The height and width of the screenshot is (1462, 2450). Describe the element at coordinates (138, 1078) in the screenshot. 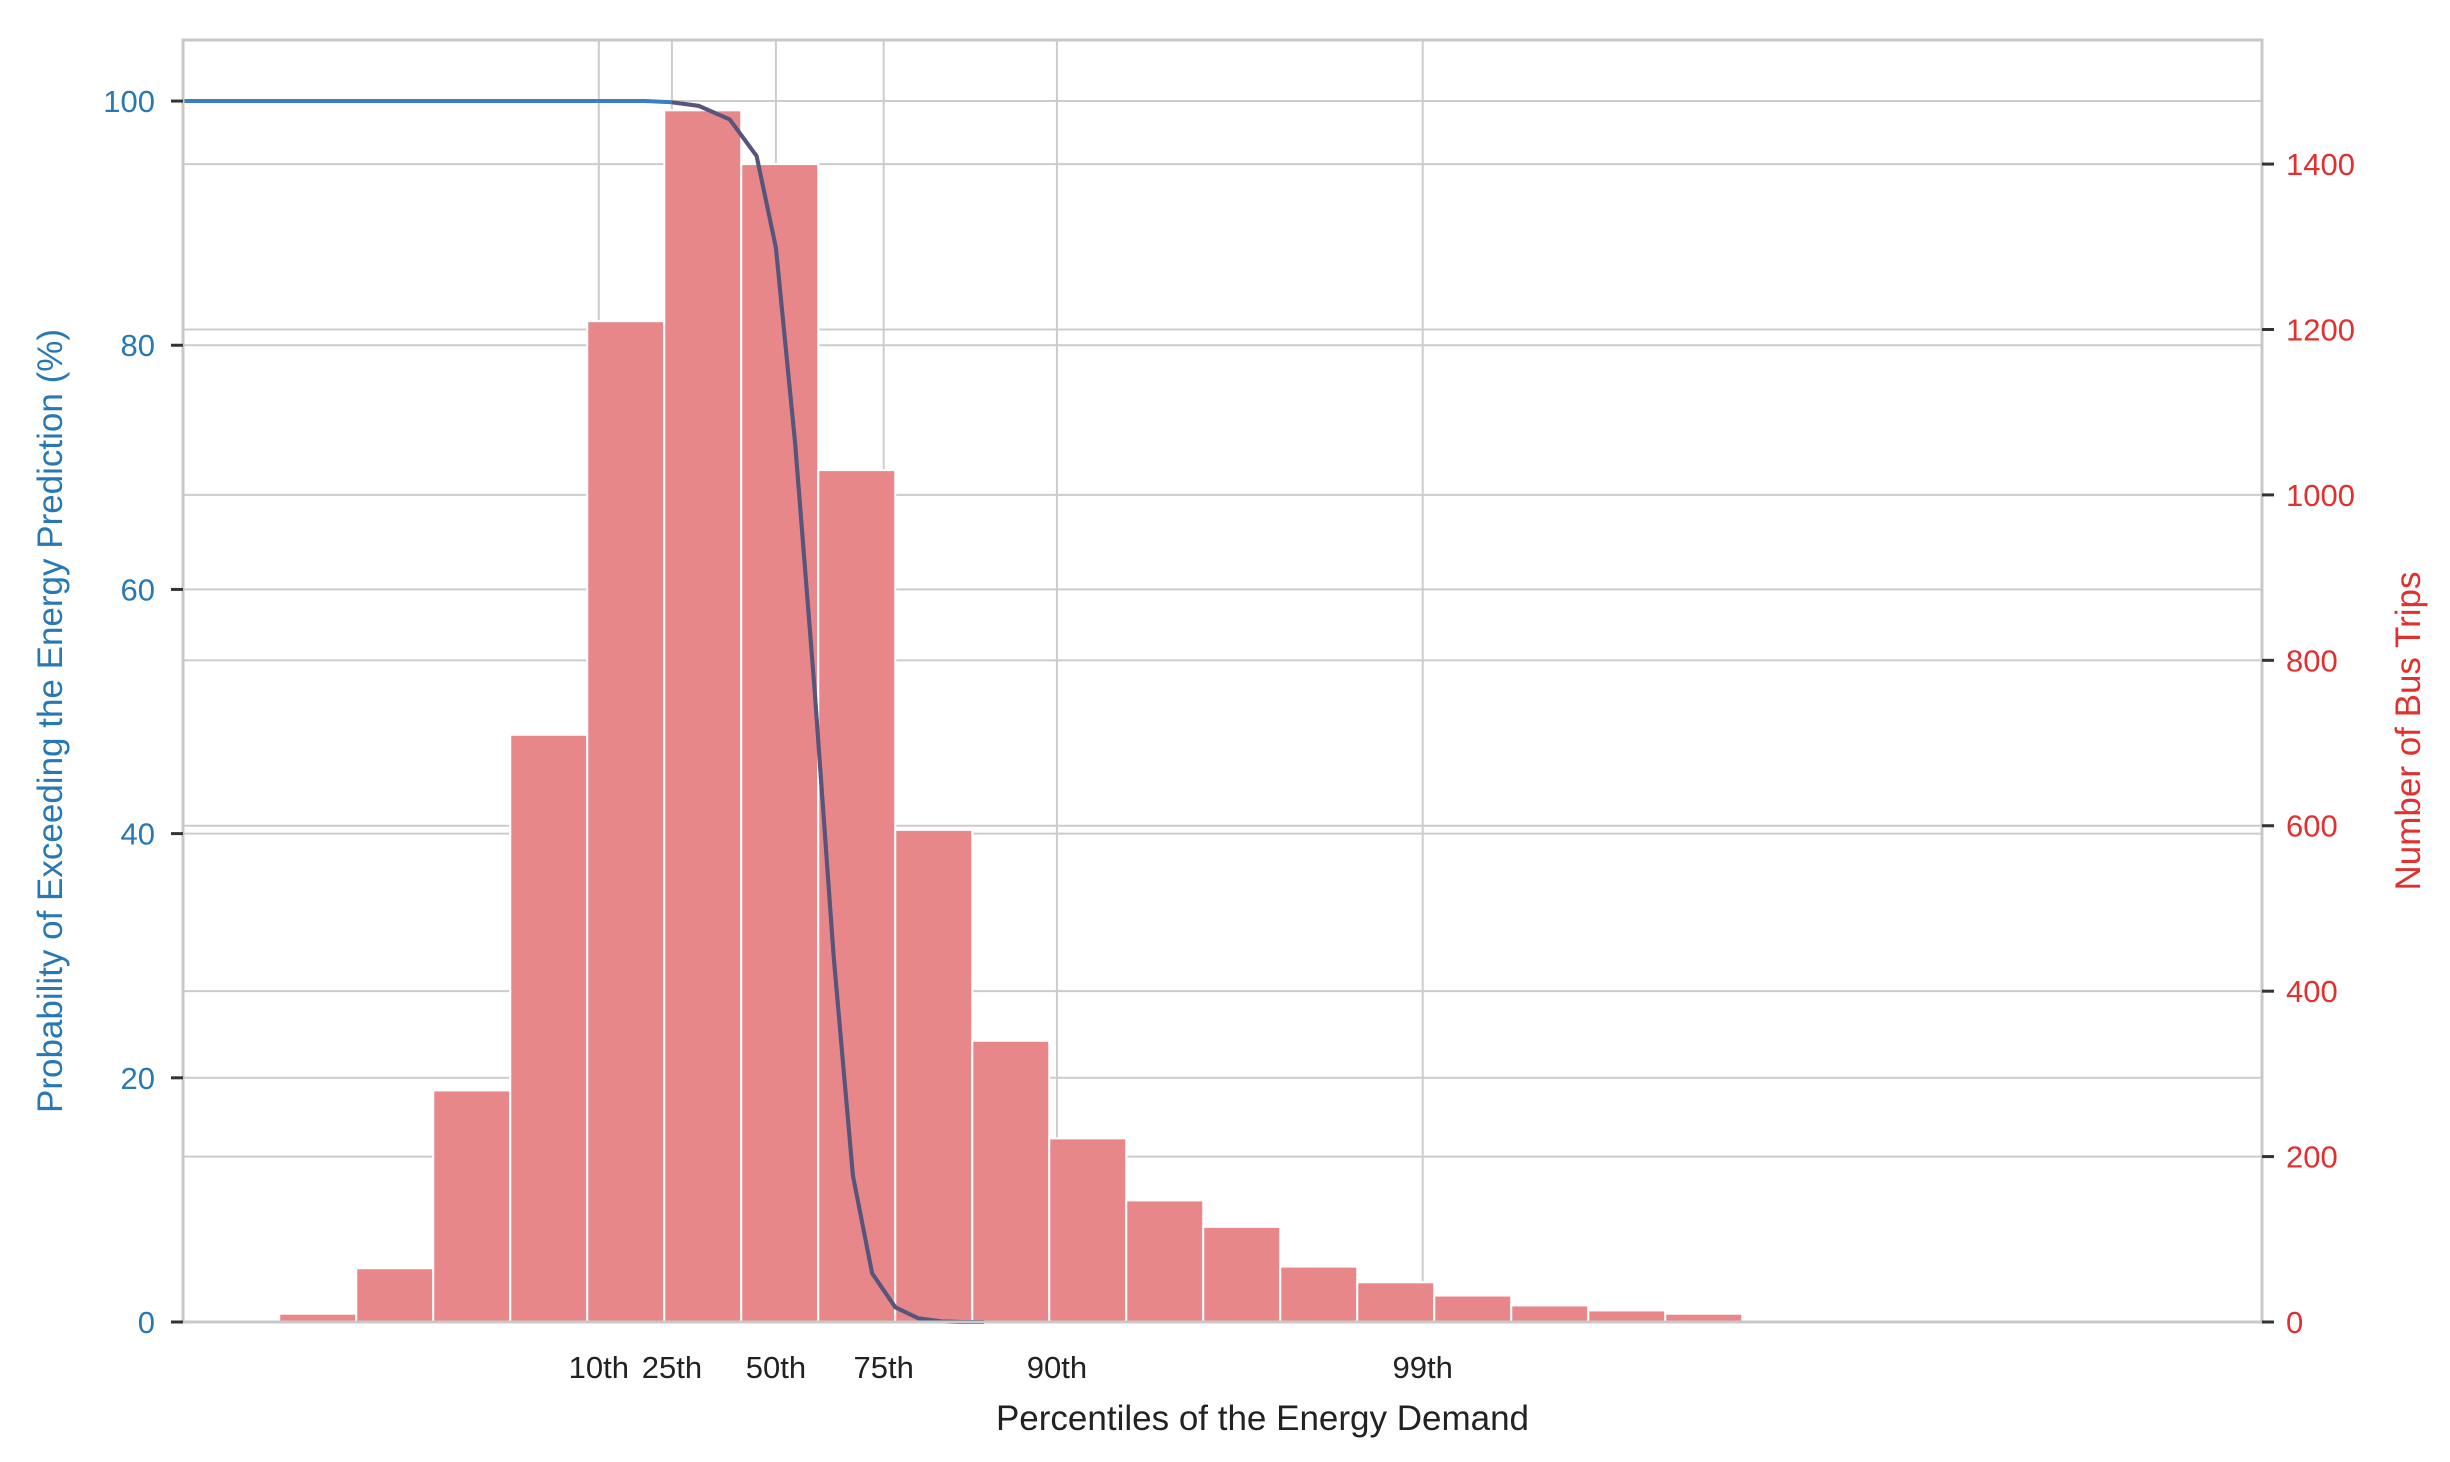

I see `tick-label-left: 20` at that location.